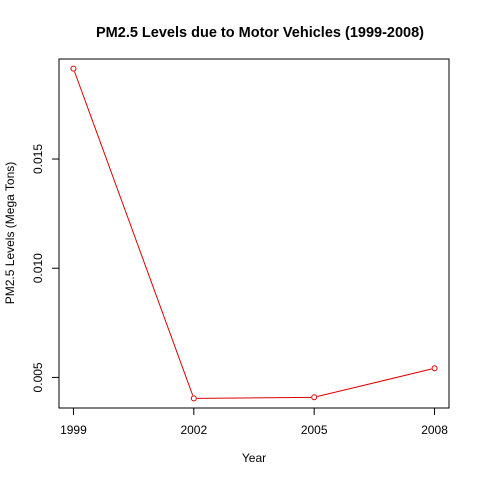  What do you see at coordinates (45, 268) in the screenshot?
I see `y-axis: 0.005 0.010 0.015` at bounding box center [45, 268].